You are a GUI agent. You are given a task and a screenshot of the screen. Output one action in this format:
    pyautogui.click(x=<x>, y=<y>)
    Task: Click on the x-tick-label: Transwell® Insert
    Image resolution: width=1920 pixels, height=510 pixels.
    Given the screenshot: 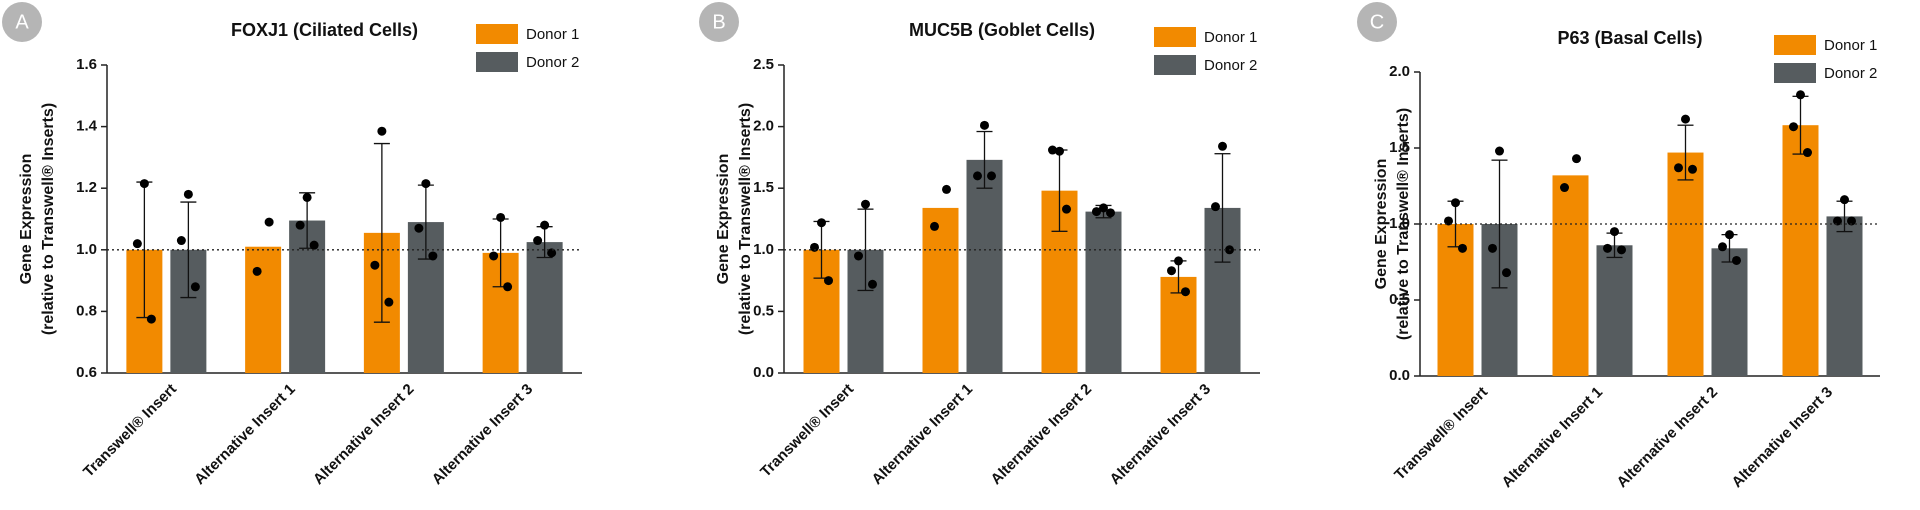 What is the action you would take?
    pyautogui.click(x=1441, y=434)
    